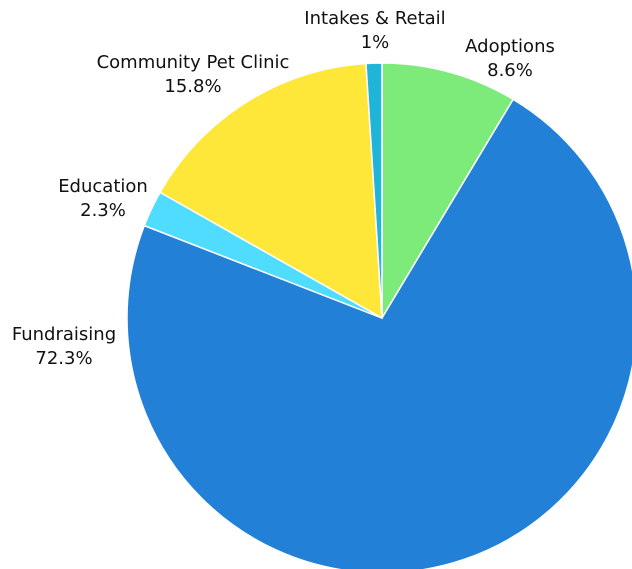 This screenshot has height=569, width=632. I want to click on slice-value-fundraising: 72.3%, so click(63, 358).